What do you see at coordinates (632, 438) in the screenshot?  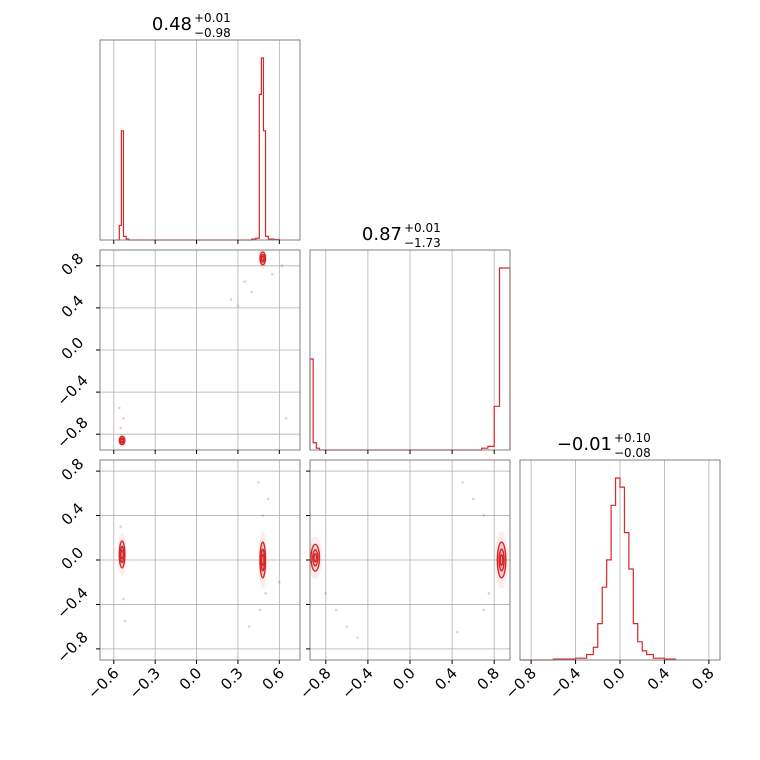 I see `title-plus: +0.10` at bounding box center [632, 438].